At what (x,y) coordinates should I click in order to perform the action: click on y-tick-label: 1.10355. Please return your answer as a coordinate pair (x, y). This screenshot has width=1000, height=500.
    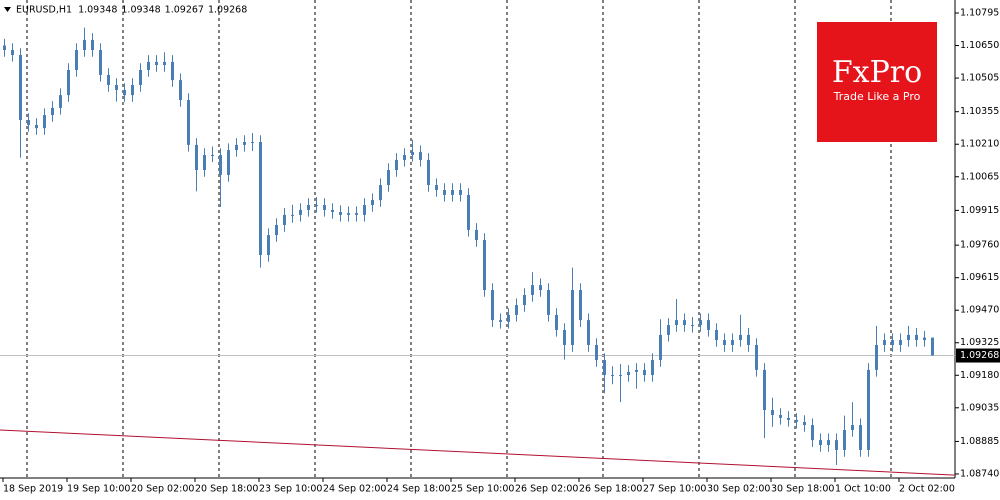
    Looking at the image, I should click on (979, 111).